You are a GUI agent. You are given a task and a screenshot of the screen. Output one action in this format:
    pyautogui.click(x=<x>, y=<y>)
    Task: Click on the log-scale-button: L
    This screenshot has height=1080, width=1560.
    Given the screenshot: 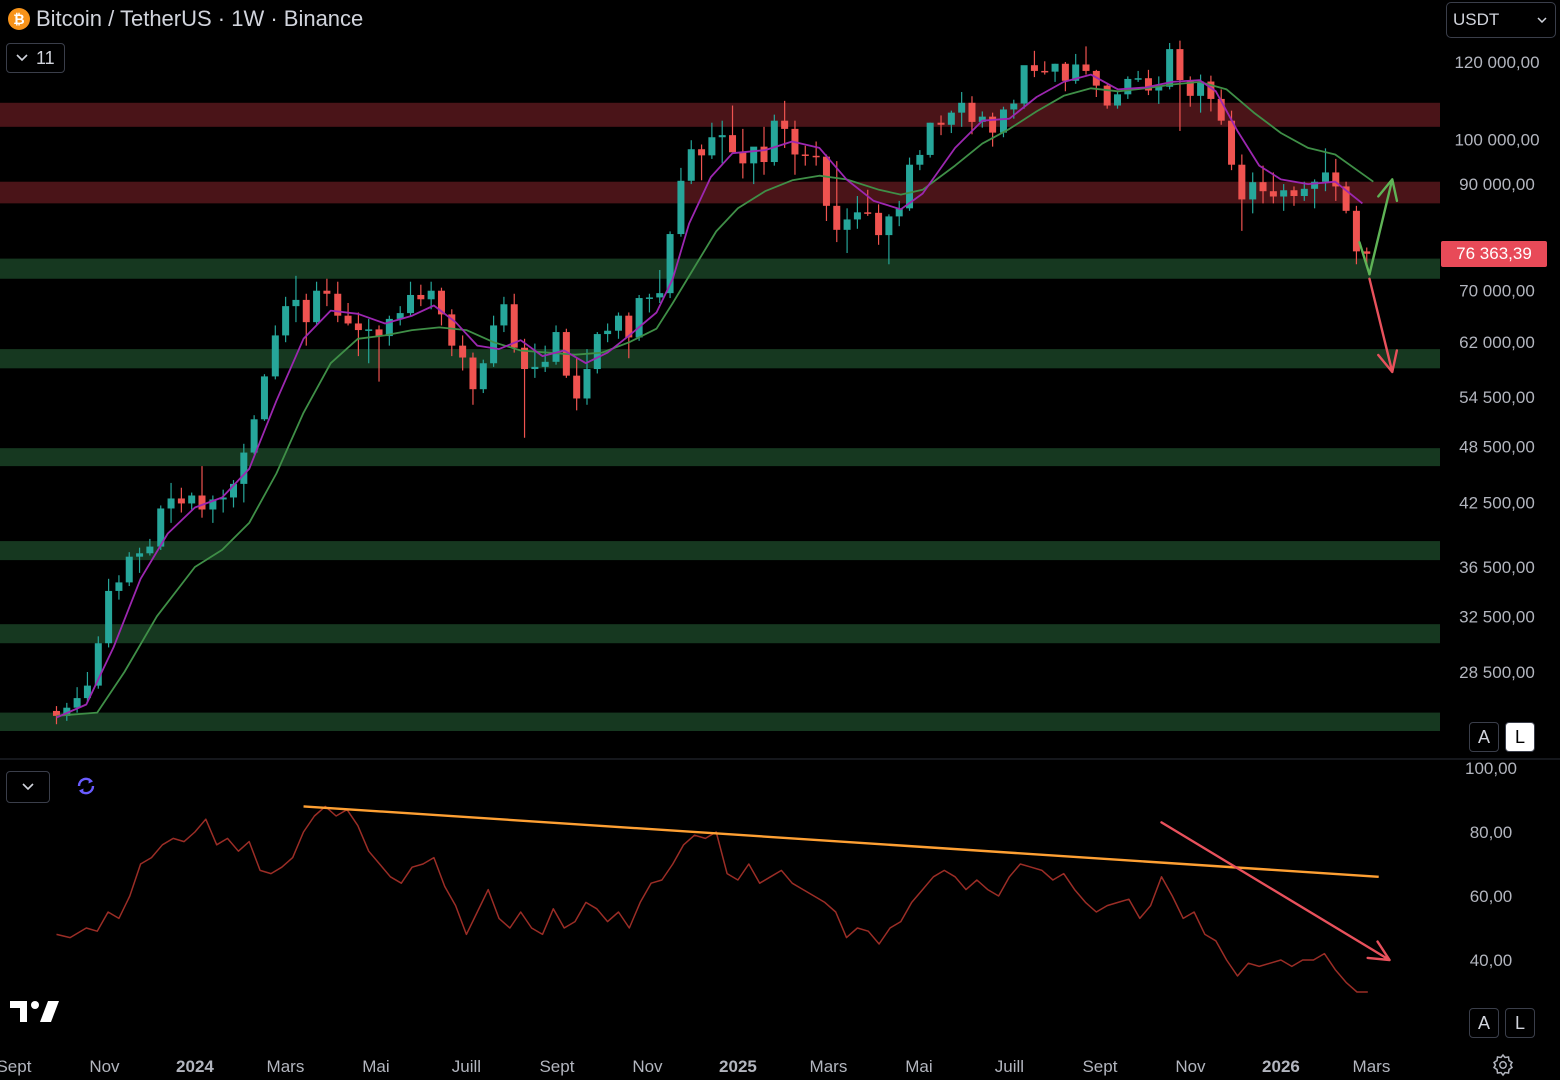 What is the action you would take?
    pyautogui.click(x=1520, y=737)
    